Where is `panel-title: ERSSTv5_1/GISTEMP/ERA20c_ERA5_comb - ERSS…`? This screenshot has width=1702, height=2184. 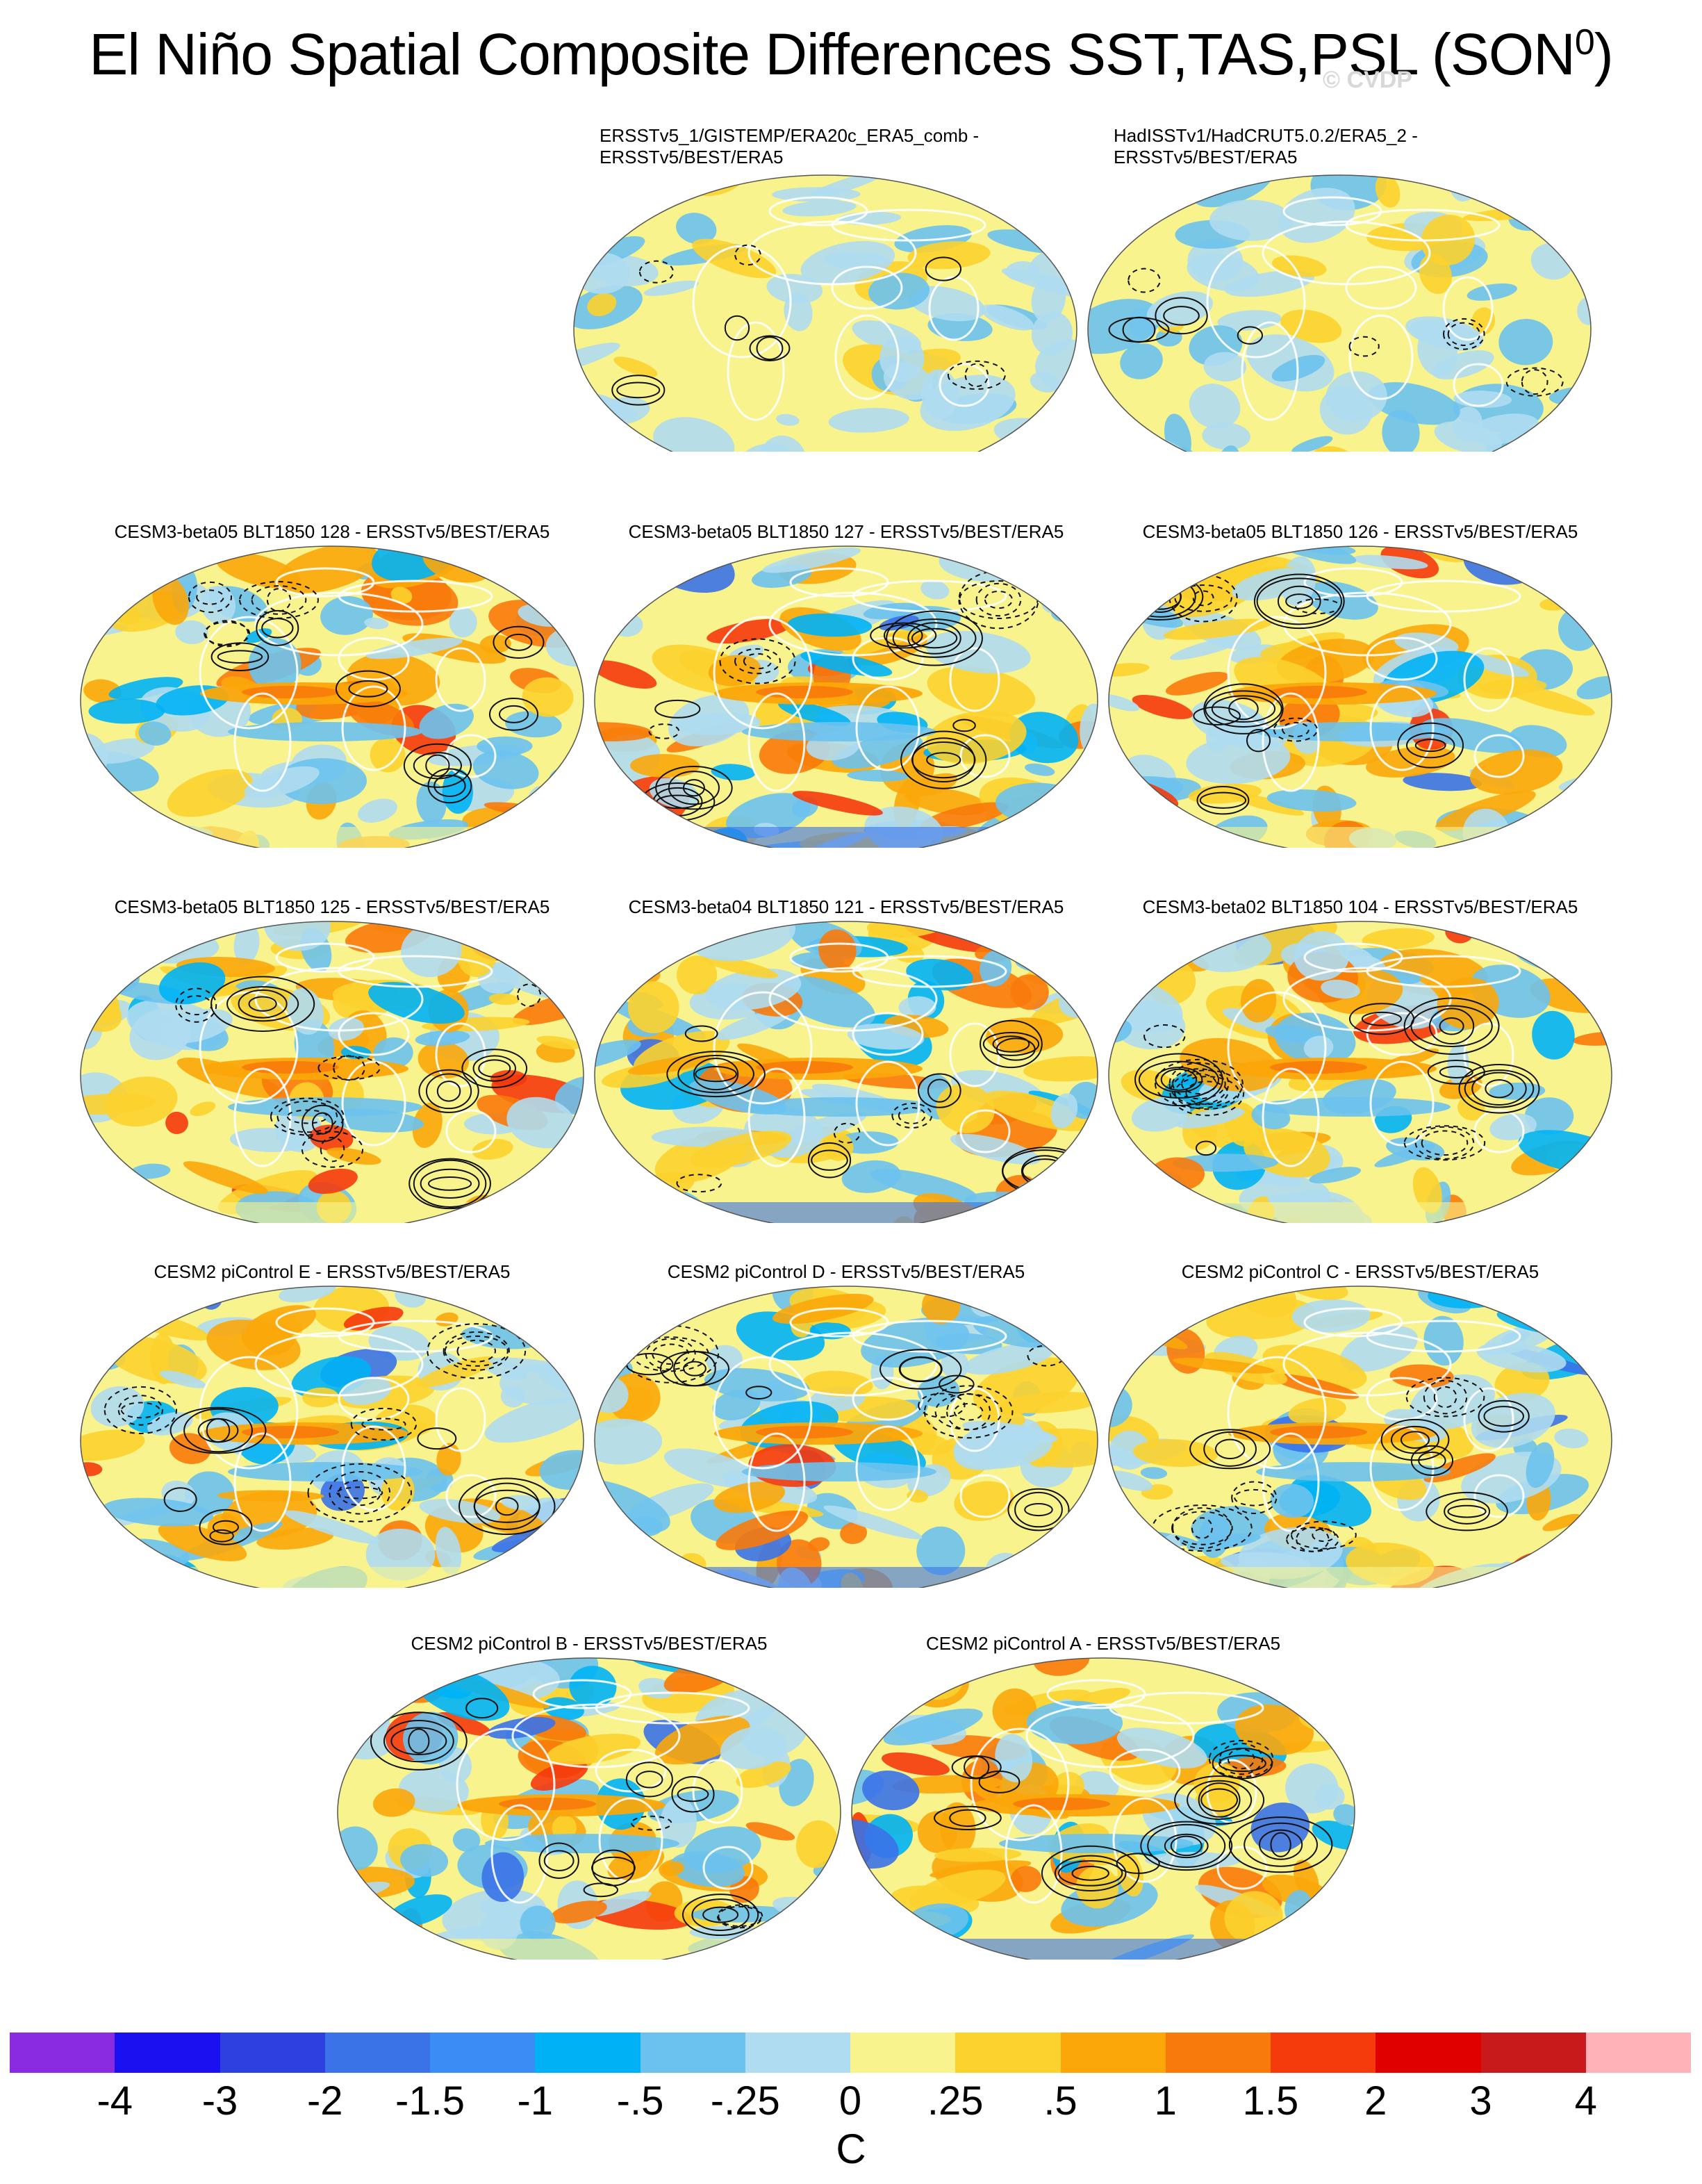 panel-title: ERSSTv5_1/GISTEMP/ERA20c_ERA5_comb - ERSS… is located at coordinates (825, 146).